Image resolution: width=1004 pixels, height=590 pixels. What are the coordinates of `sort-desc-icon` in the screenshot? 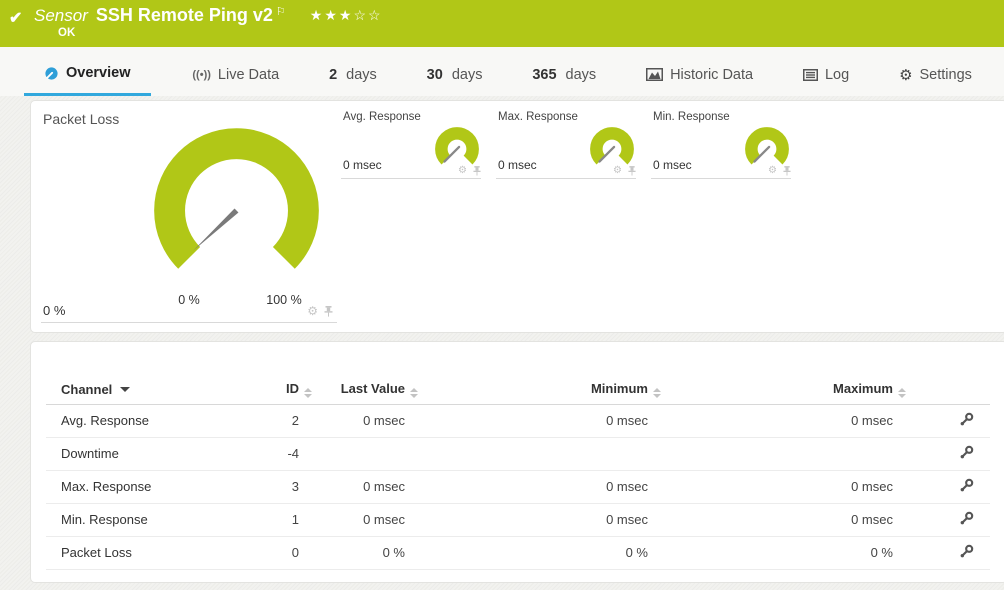 It's located at (125, 390).